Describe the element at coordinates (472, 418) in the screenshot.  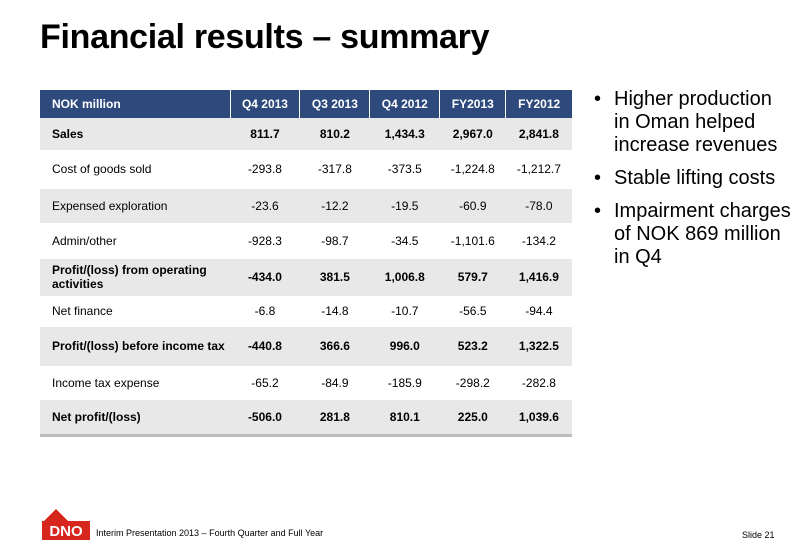
I see `table-cell: 225.0` at that location.